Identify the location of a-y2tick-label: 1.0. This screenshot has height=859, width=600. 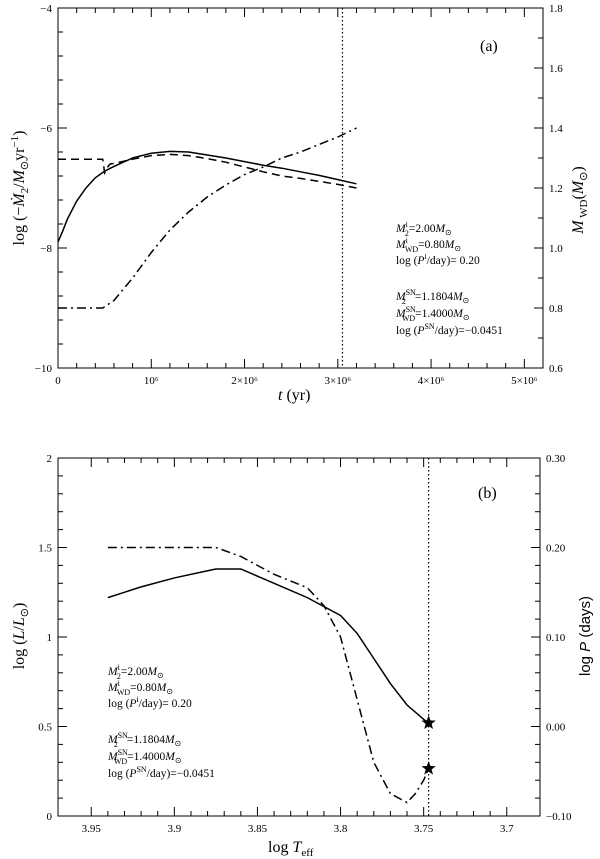
(556, 249).